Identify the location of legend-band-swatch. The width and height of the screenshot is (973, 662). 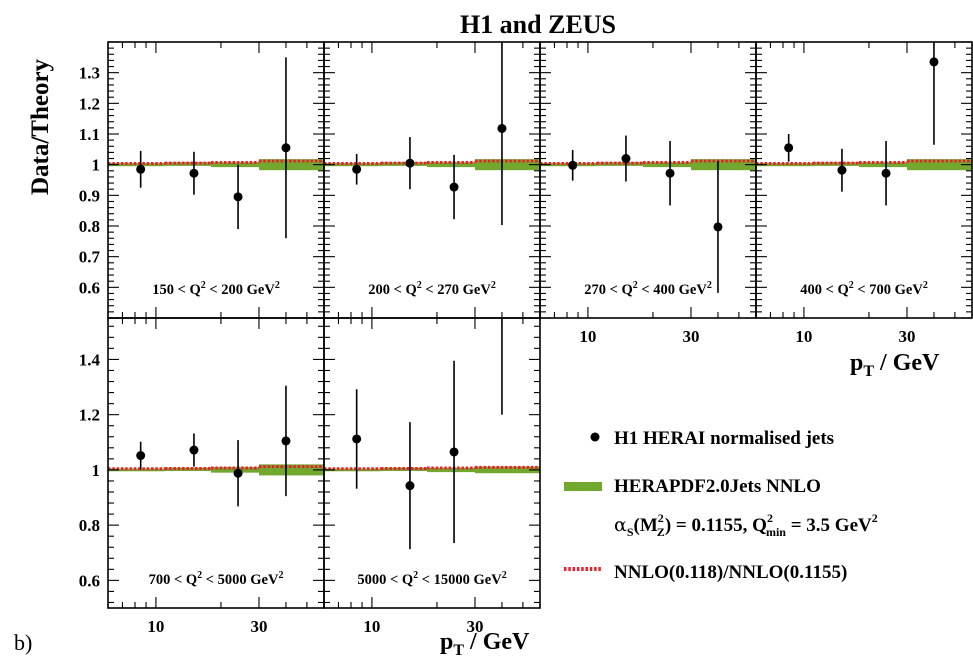
(583, 486).